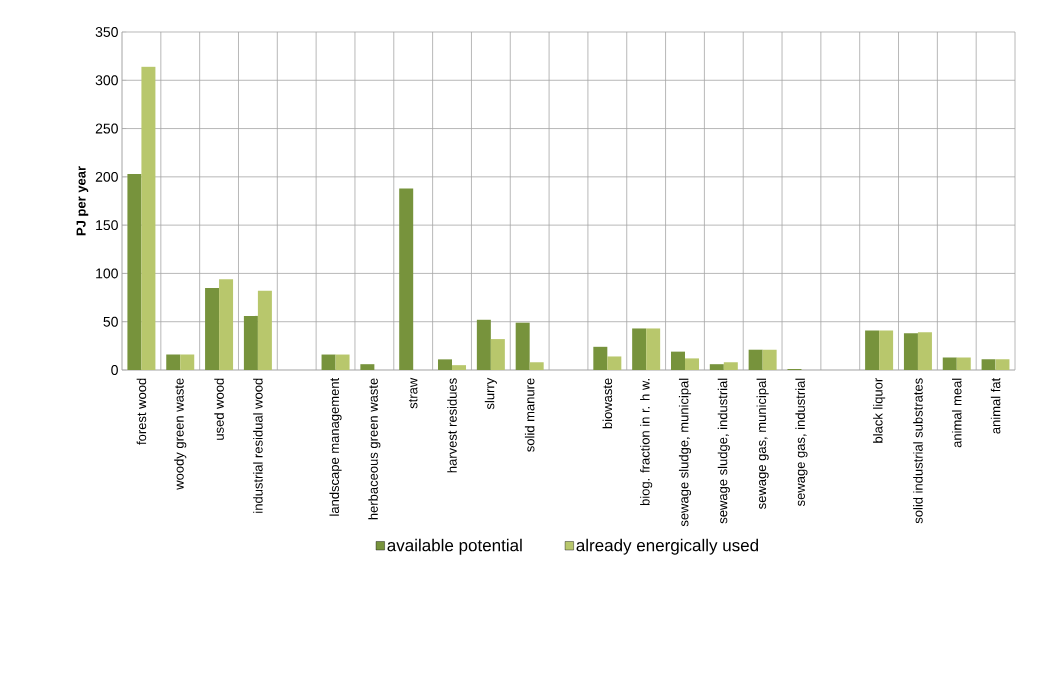 Image resolution: width=1050 pixels, height=695 pixels. Describe the element at coordinates (106, 176) in the screenshot. I see `y-tick-label: 200` at that location.